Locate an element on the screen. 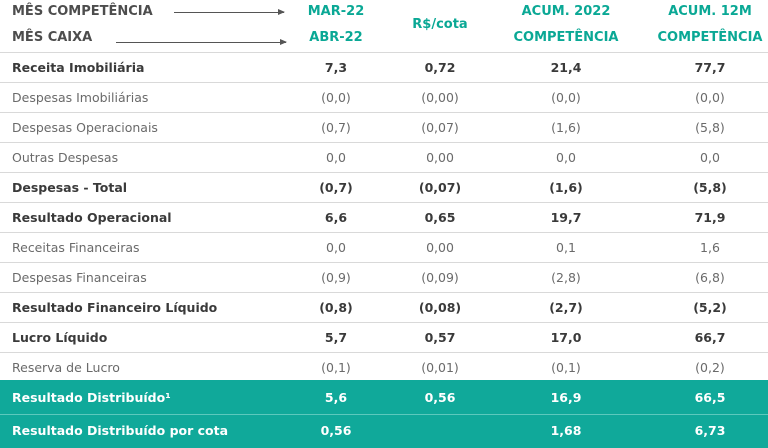 This screenshot has width=768, height=448. divider is located at coordinates (384, 414).